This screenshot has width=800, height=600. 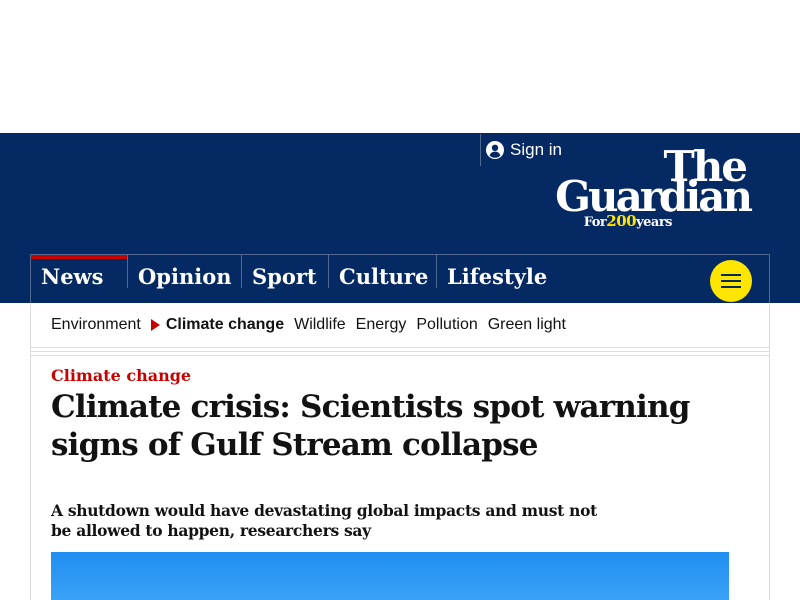 What do you see at coordinates (447, 324) in the screenshot?
I see `subnav-pollution: Pollution` at bounding box center [447, 324].